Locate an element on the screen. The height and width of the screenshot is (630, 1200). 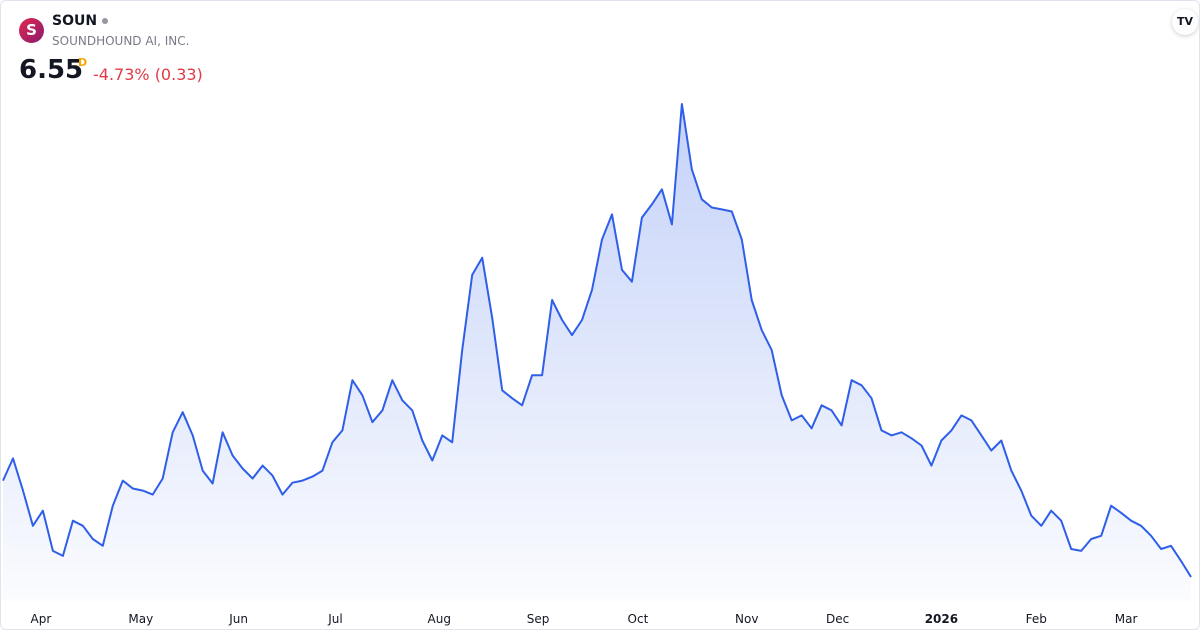
symbol: SOUN is located at coordinates (80, 21).